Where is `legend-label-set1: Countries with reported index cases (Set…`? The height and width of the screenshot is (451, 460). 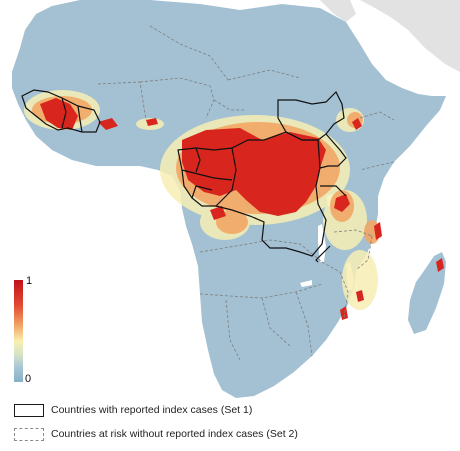
legend-label-set1: Countries with reported index cases (Set… is located at coordinates (152, 410).